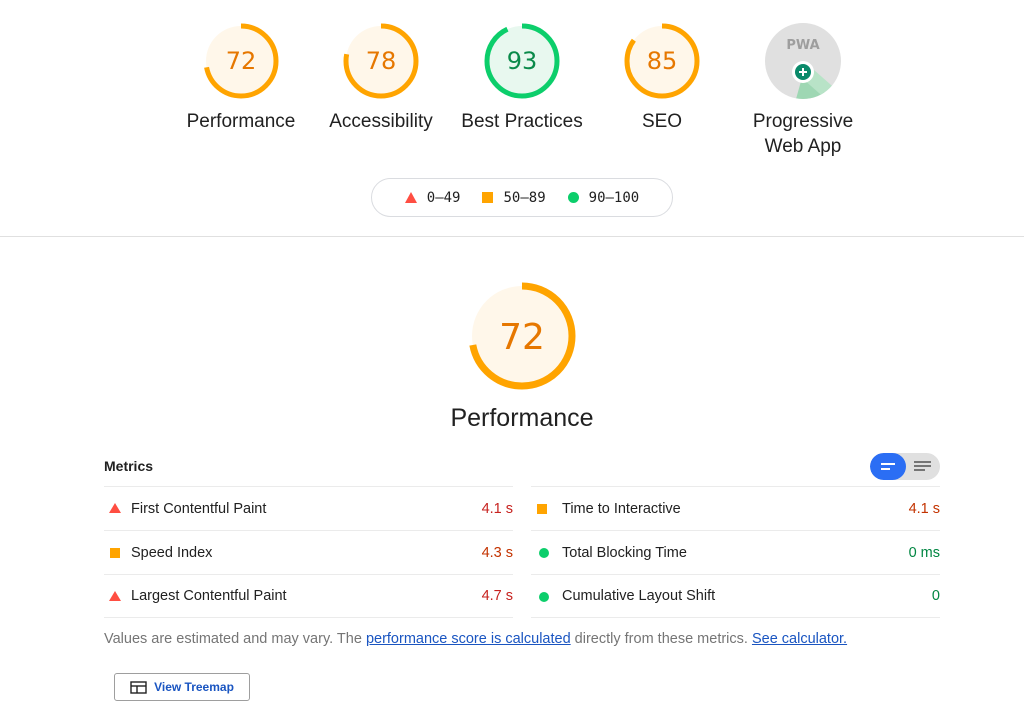  What do you see at coordinates (235, 639) in the screenshot?
I see `note-prefix: Values are estimated and may vary. The` at bounding box center [235, 639].